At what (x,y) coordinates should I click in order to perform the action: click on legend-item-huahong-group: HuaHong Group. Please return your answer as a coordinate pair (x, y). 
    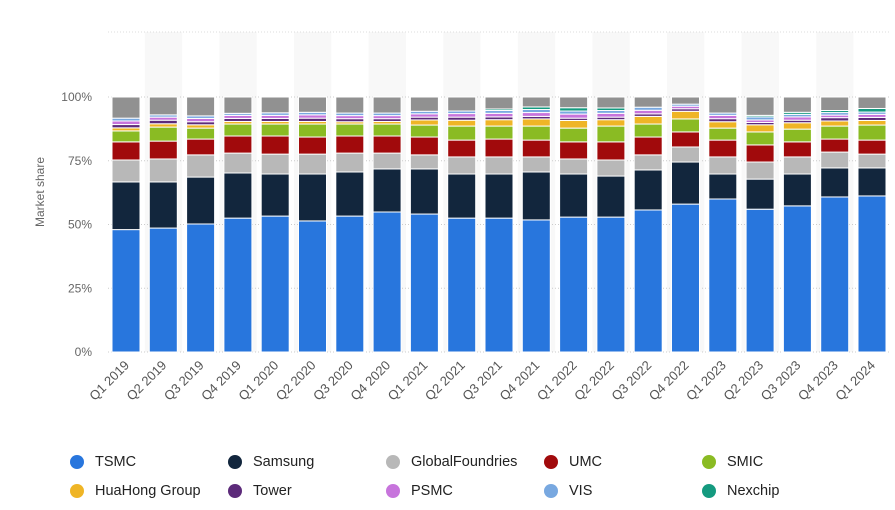
    Looking at the image, I should click on (135, 491).